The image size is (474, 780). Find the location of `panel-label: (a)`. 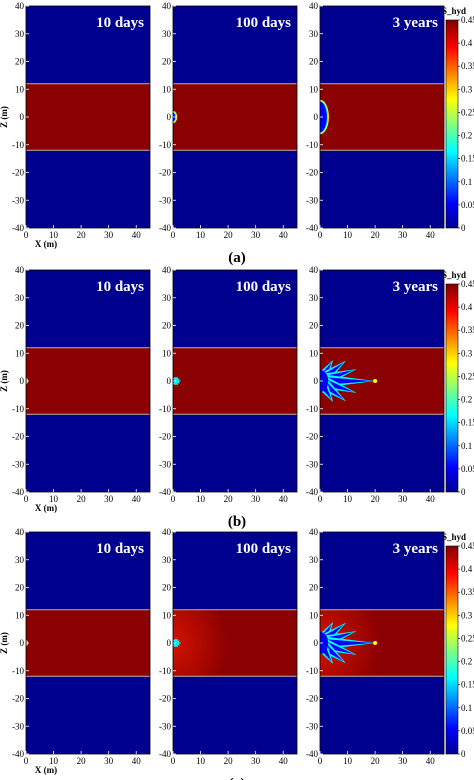

panel-label: (a) is located at coordinates (237, 258).